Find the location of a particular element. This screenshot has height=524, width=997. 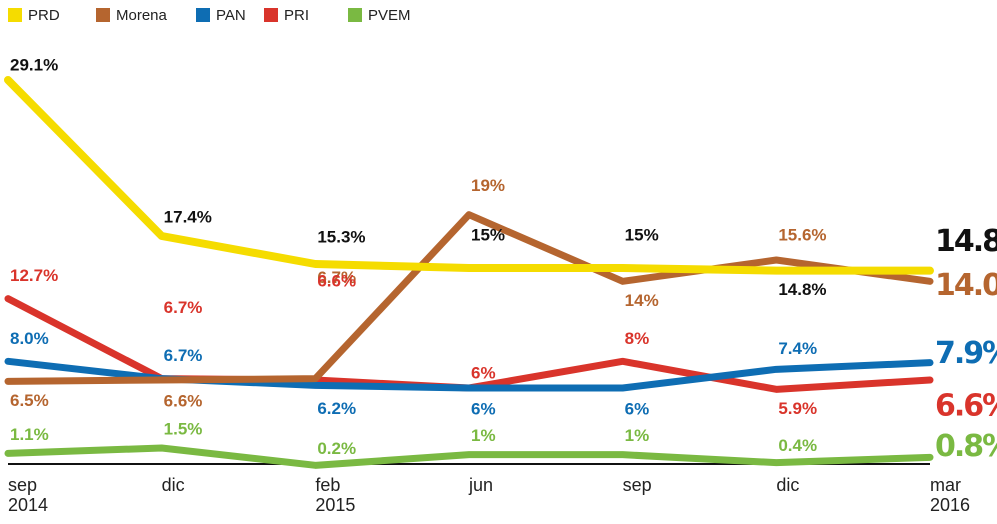

legend-label: Morena is located at coordinates (142, 15).